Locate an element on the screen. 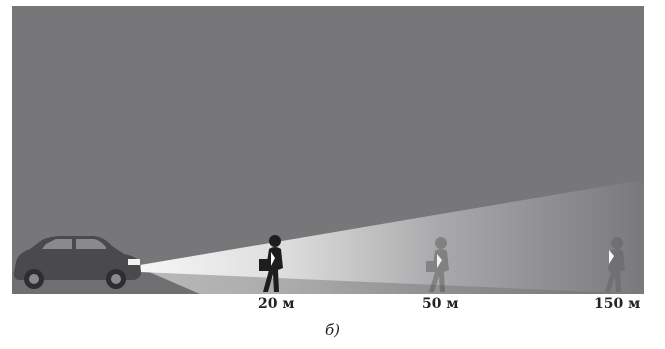  figure-caption: б) is located at coordinates (332, 330).